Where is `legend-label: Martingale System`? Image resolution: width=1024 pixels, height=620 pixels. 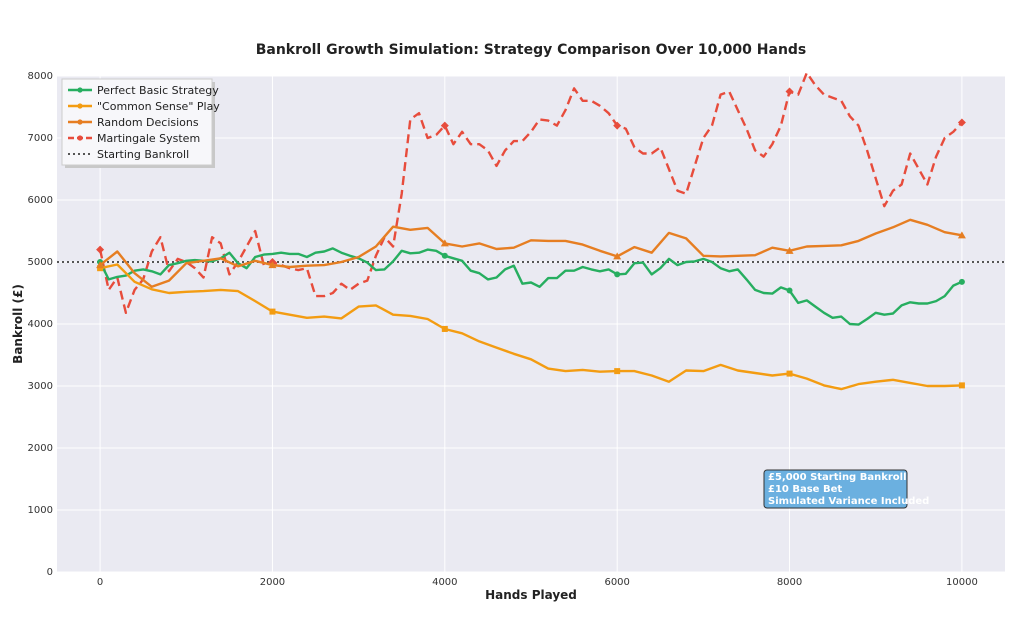 legend-label: Martingale System is located at coordinates (148, 138).